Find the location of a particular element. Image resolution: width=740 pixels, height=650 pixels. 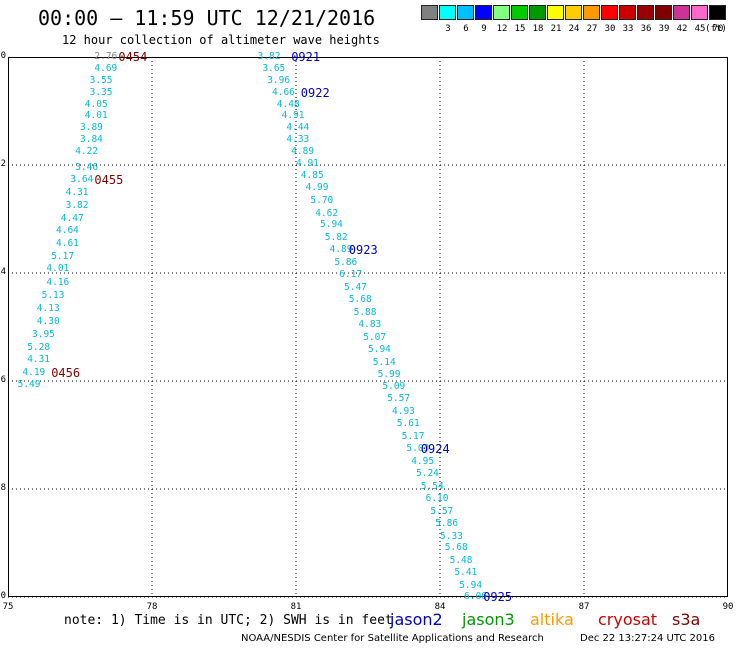

wave-height-value: 4.69 is located at coordinates (106, 68).